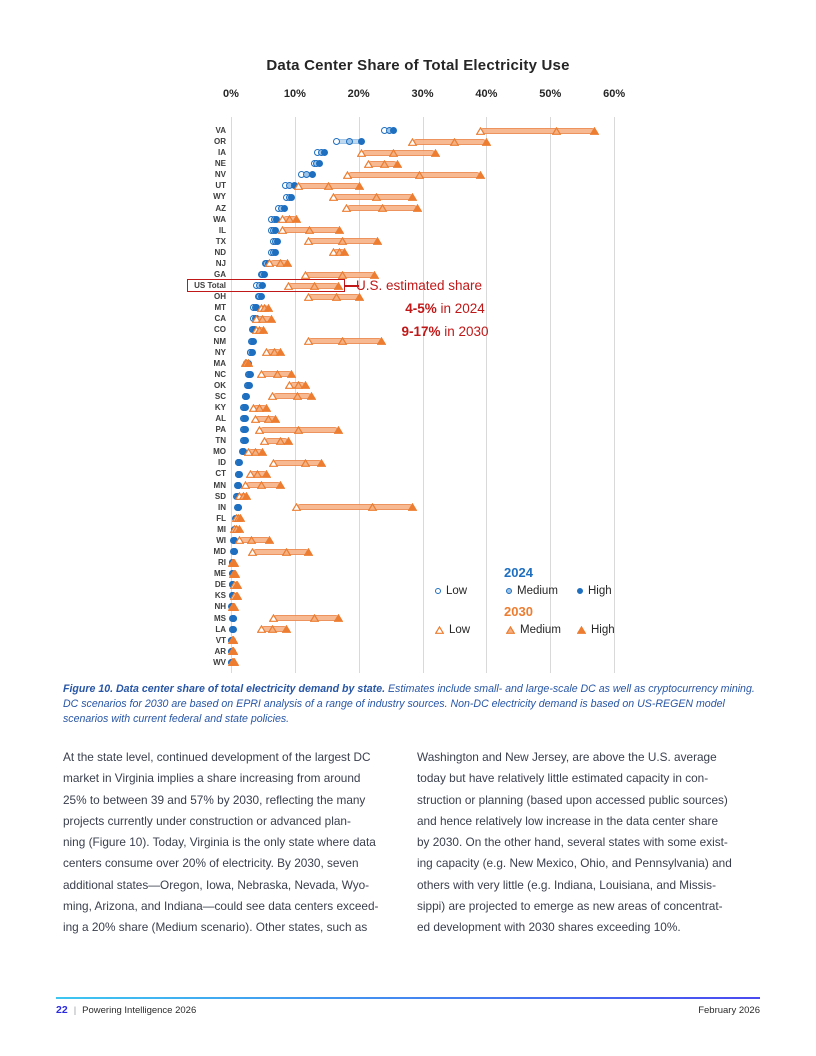 This screenshot has height=1056, width=816. I want to click on chart-row: NJ, so click(398, 263).